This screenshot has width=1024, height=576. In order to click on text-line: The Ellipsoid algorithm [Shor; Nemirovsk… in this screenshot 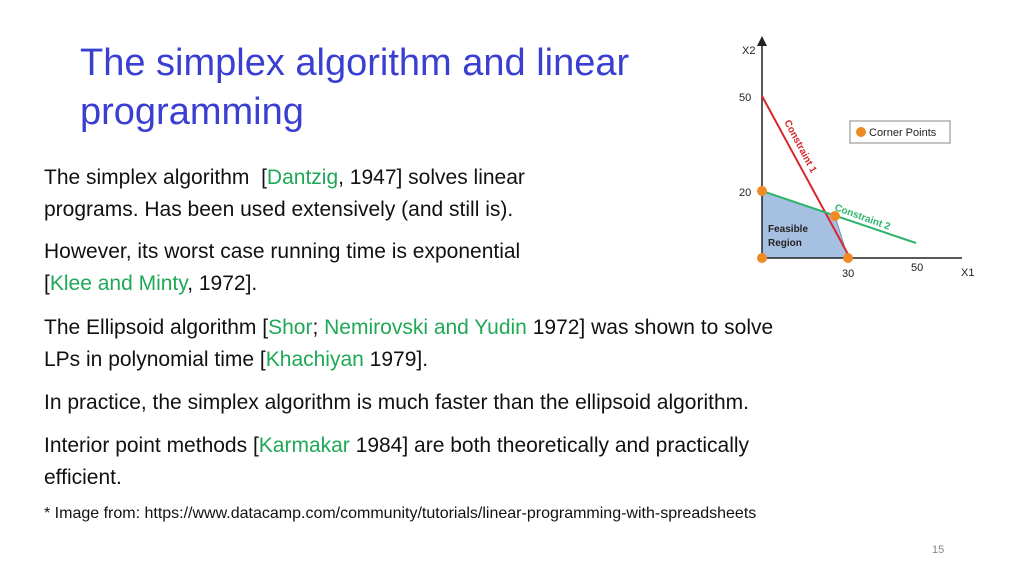, I will do `click(408, 327)`.